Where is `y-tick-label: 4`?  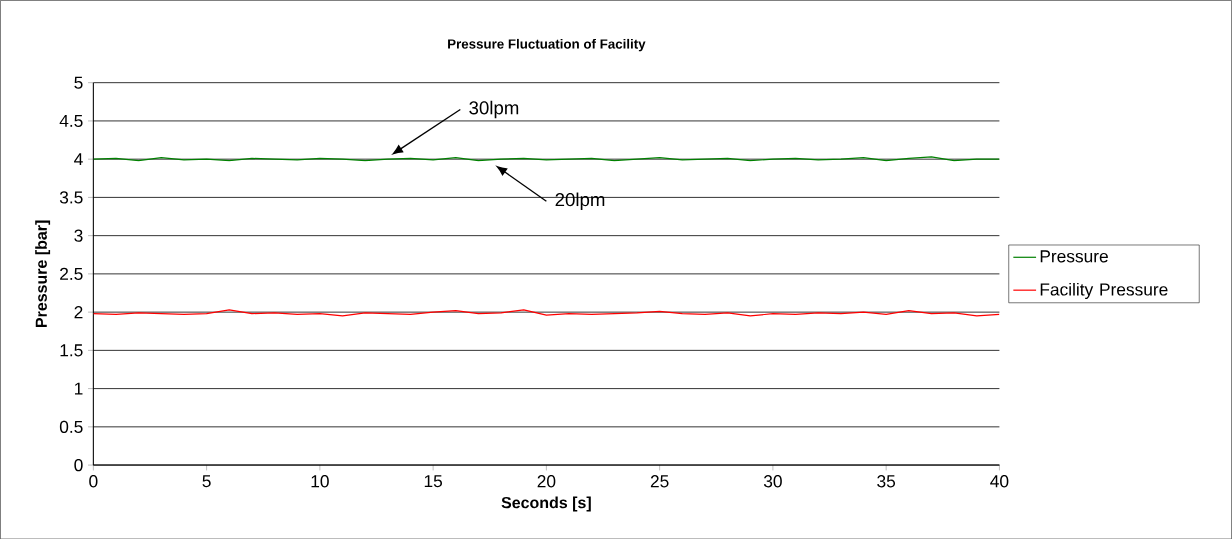
y-tick-label: 4 is located at coordinates (78, 158).